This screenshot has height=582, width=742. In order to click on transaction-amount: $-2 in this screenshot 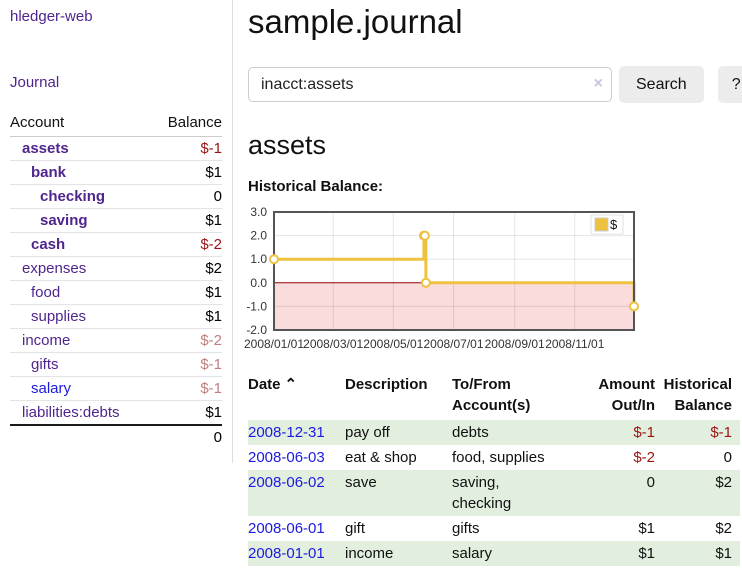, I will do `click(644, 457)`.